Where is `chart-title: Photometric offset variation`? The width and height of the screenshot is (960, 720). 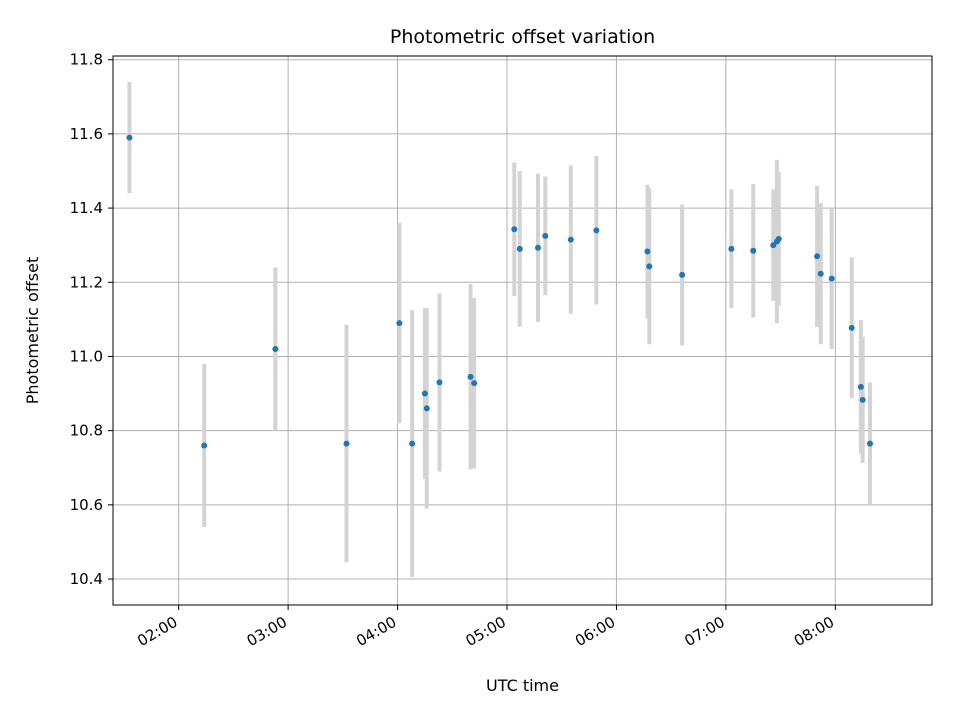
chart-title: Photometric offset variation is located at coordinates (522, 37).